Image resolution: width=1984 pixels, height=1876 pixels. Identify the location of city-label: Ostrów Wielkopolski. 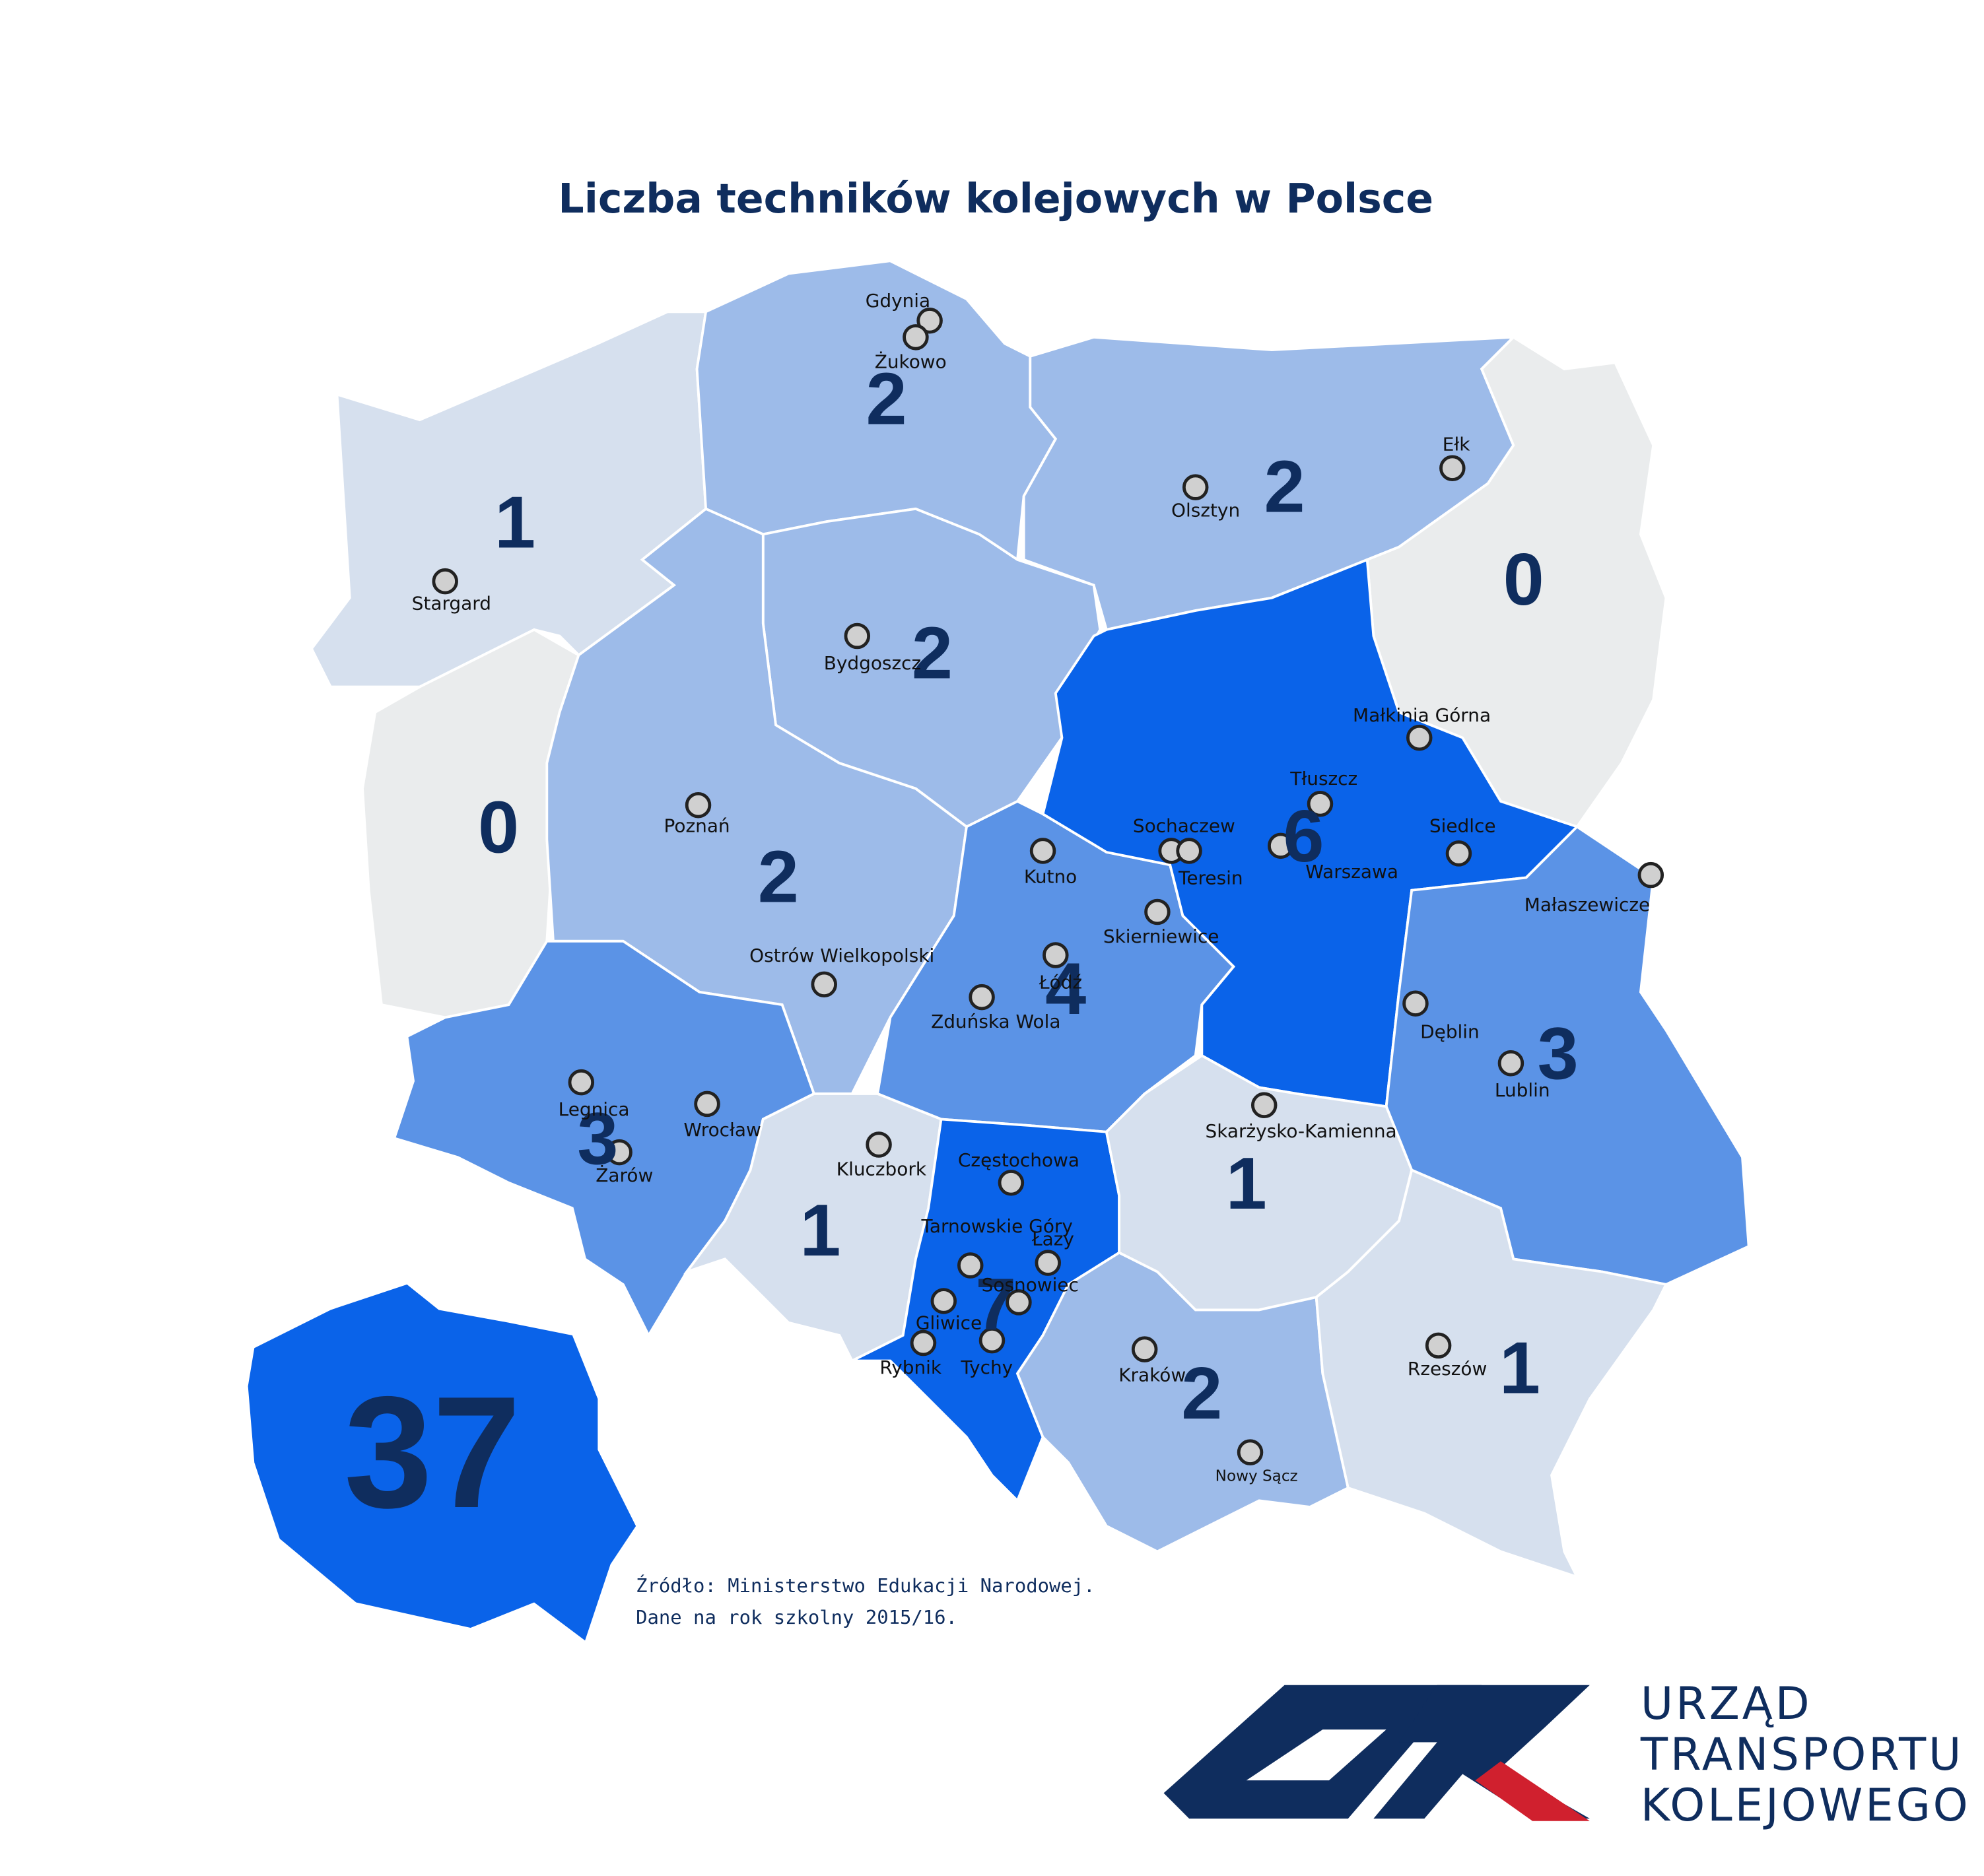
(841, 955).